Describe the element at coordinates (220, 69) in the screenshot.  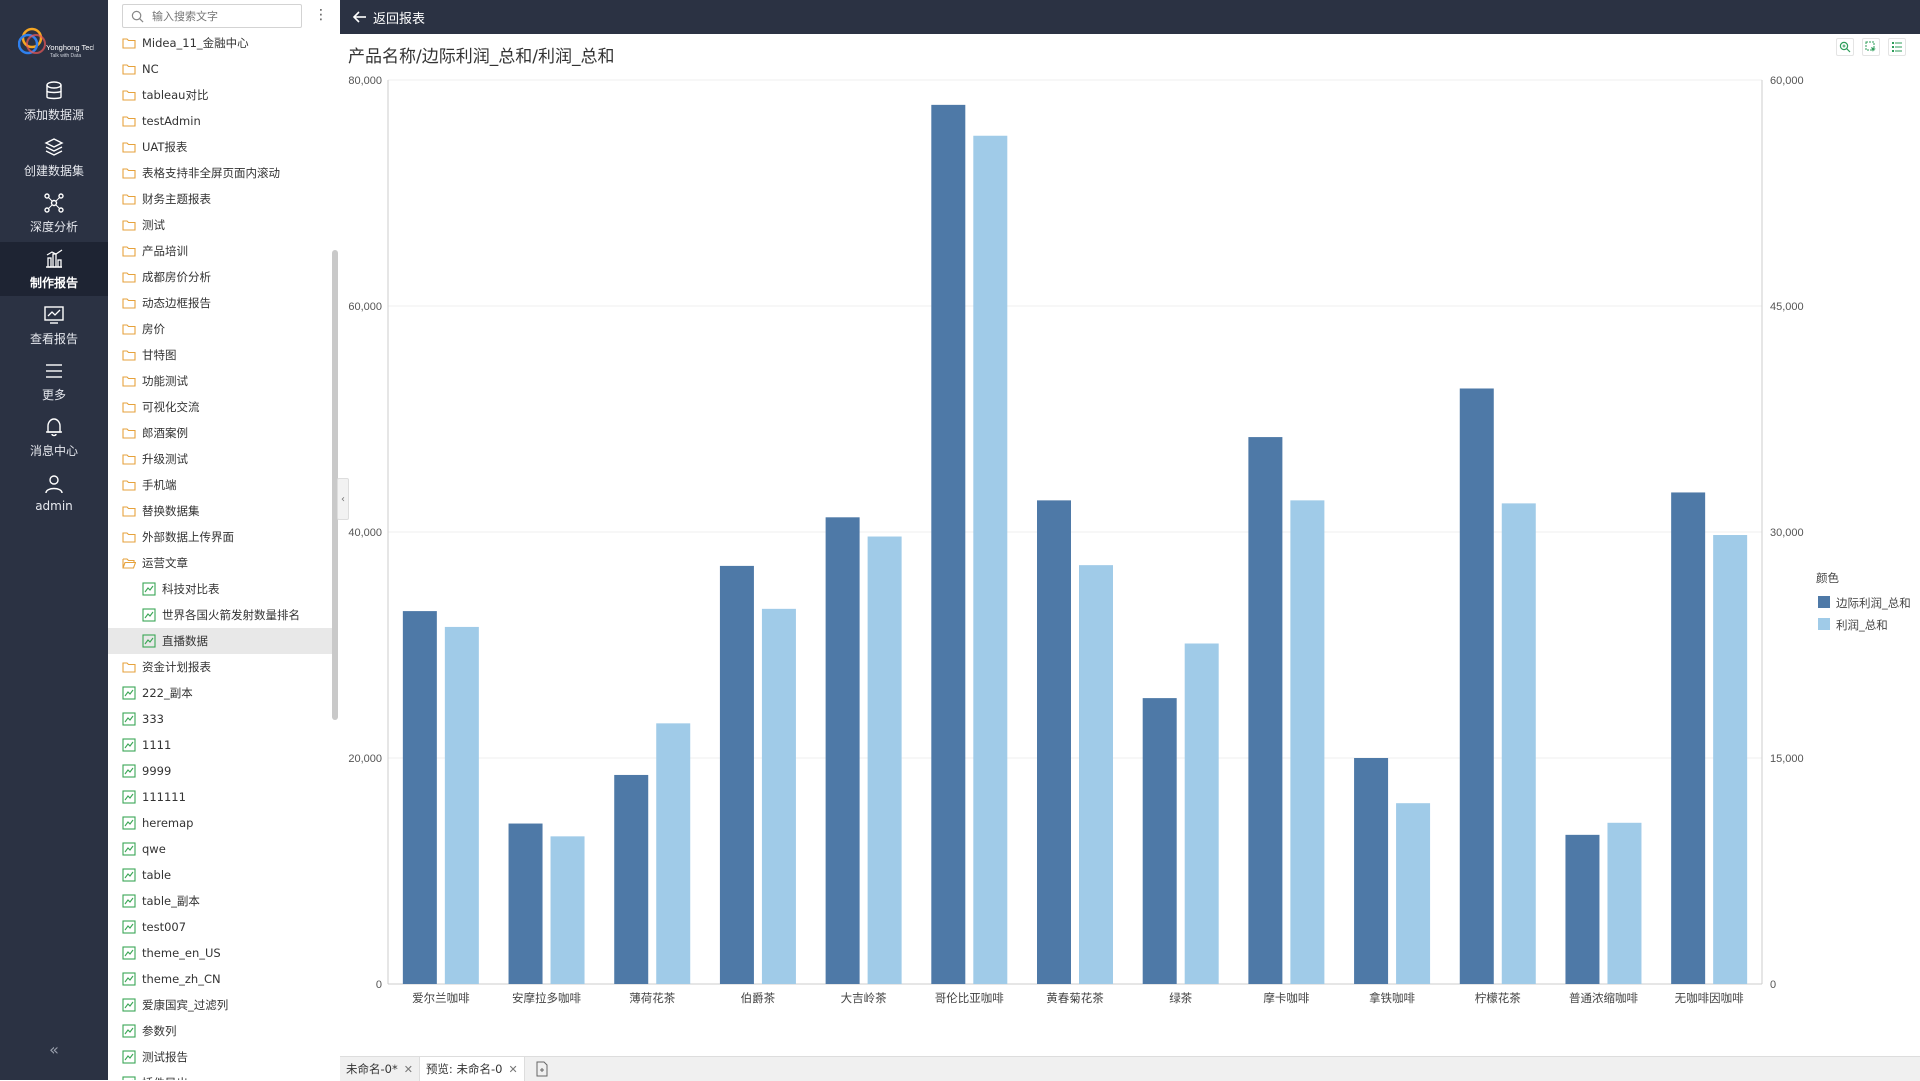
I see `tree-folder-item: NC` at that location.